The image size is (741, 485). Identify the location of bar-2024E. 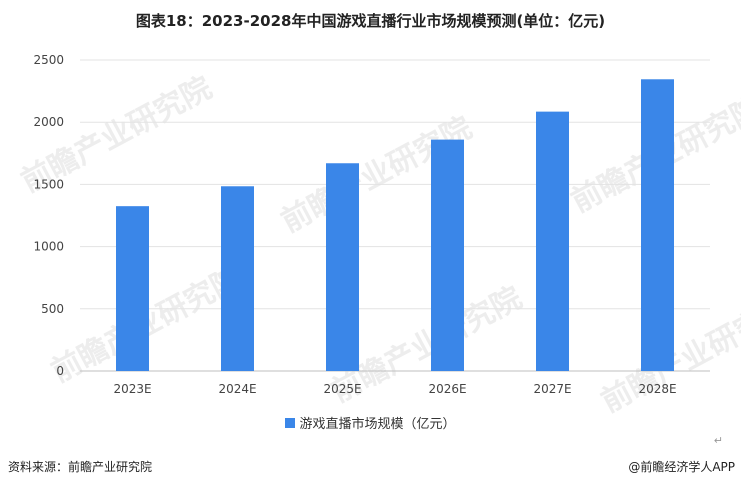
(237, 278).